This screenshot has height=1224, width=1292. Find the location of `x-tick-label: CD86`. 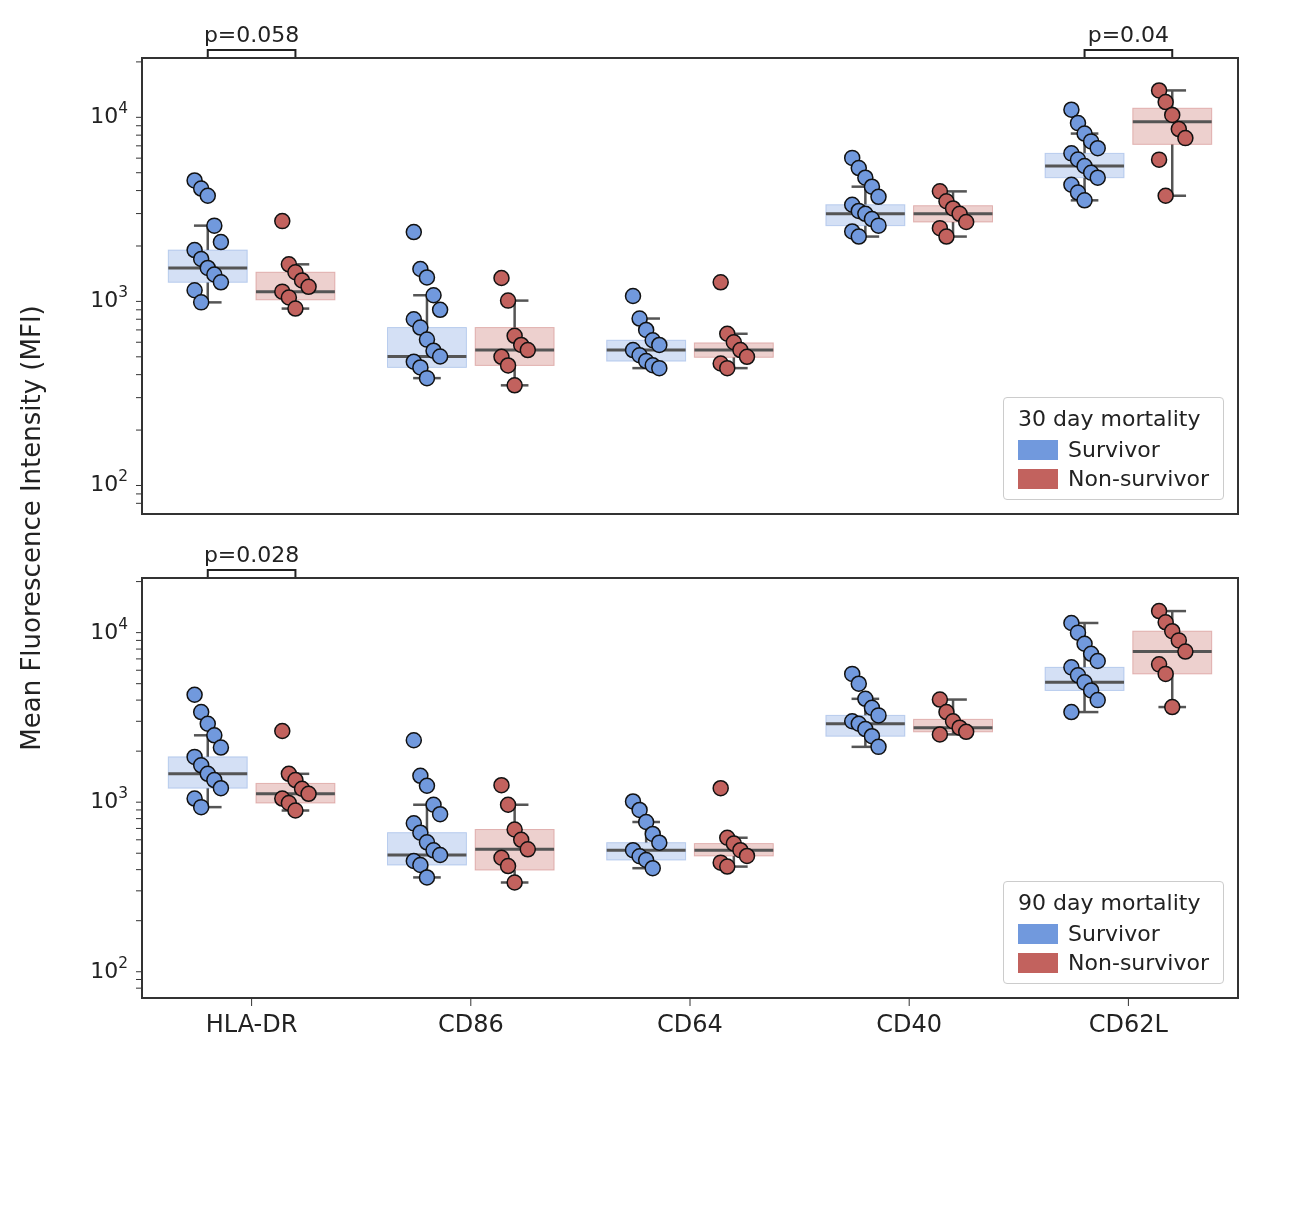

x-tick-label: CD86 is located at coordinates (470, 1024).